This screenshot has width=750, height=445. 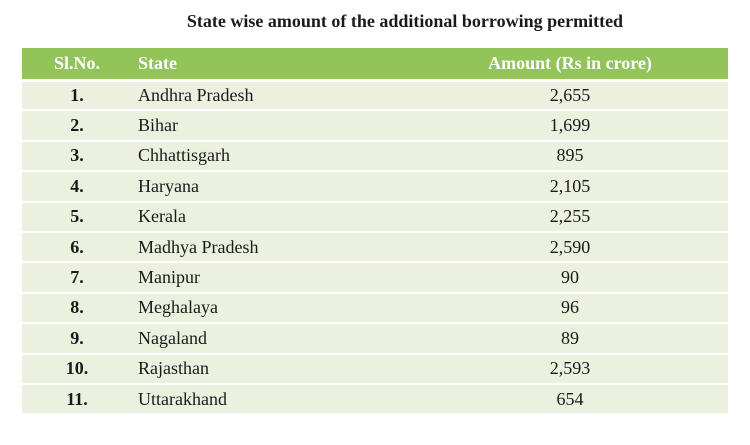 I want to click on table-row: 4. Haryana 2,105, so click(x=375, y=187).